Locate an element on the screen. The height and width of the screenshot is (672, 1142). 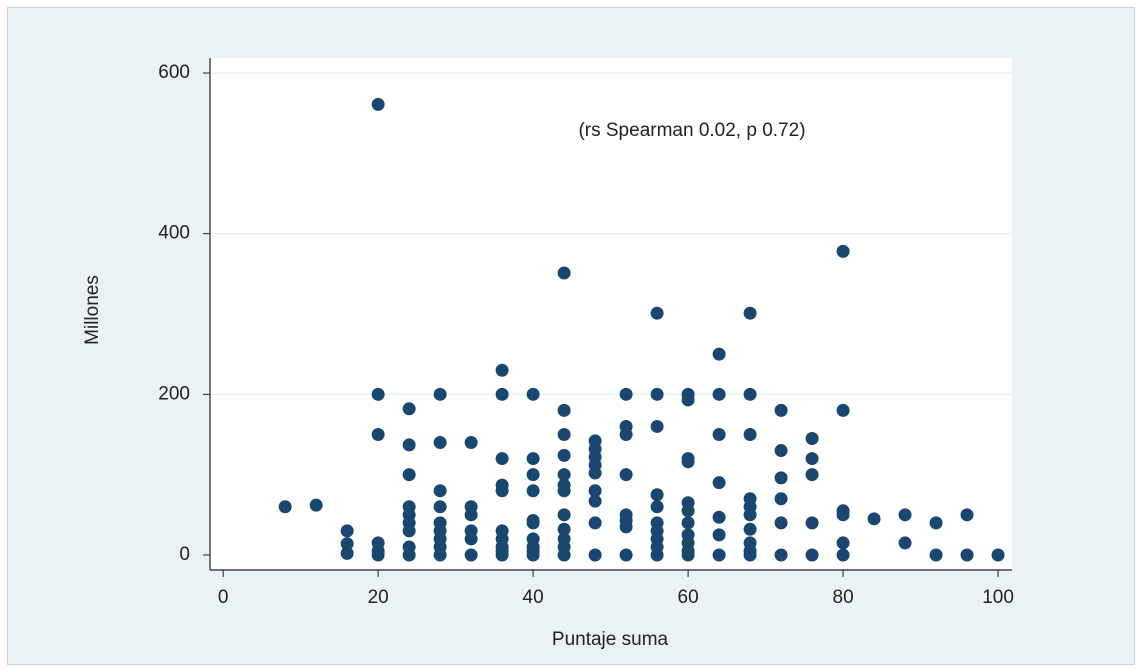
annotation: (rs Spearman 0.02, p 0.72) is located at coordinates (691, 130).